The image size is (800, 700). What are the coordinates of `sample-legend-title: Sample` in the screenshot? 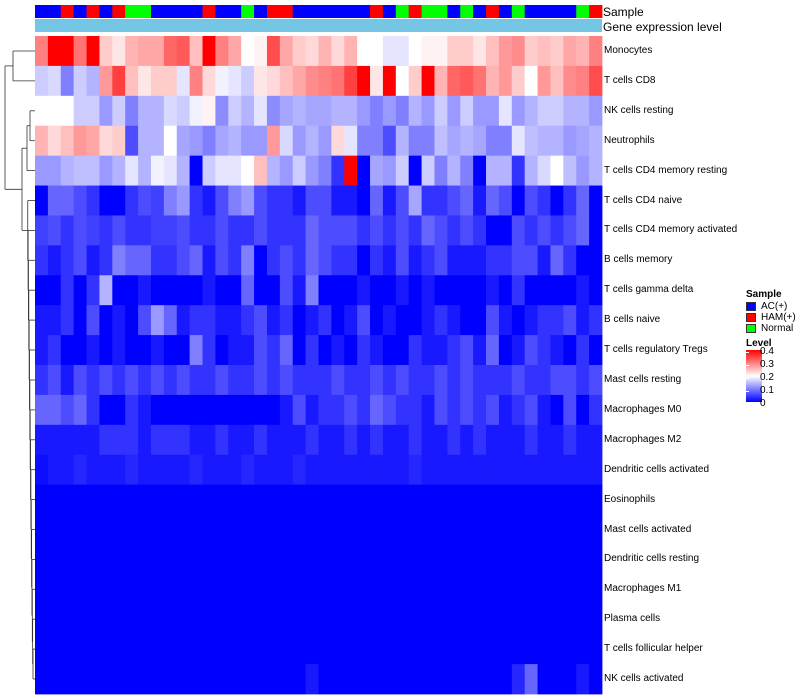 It's located at (764, 294).